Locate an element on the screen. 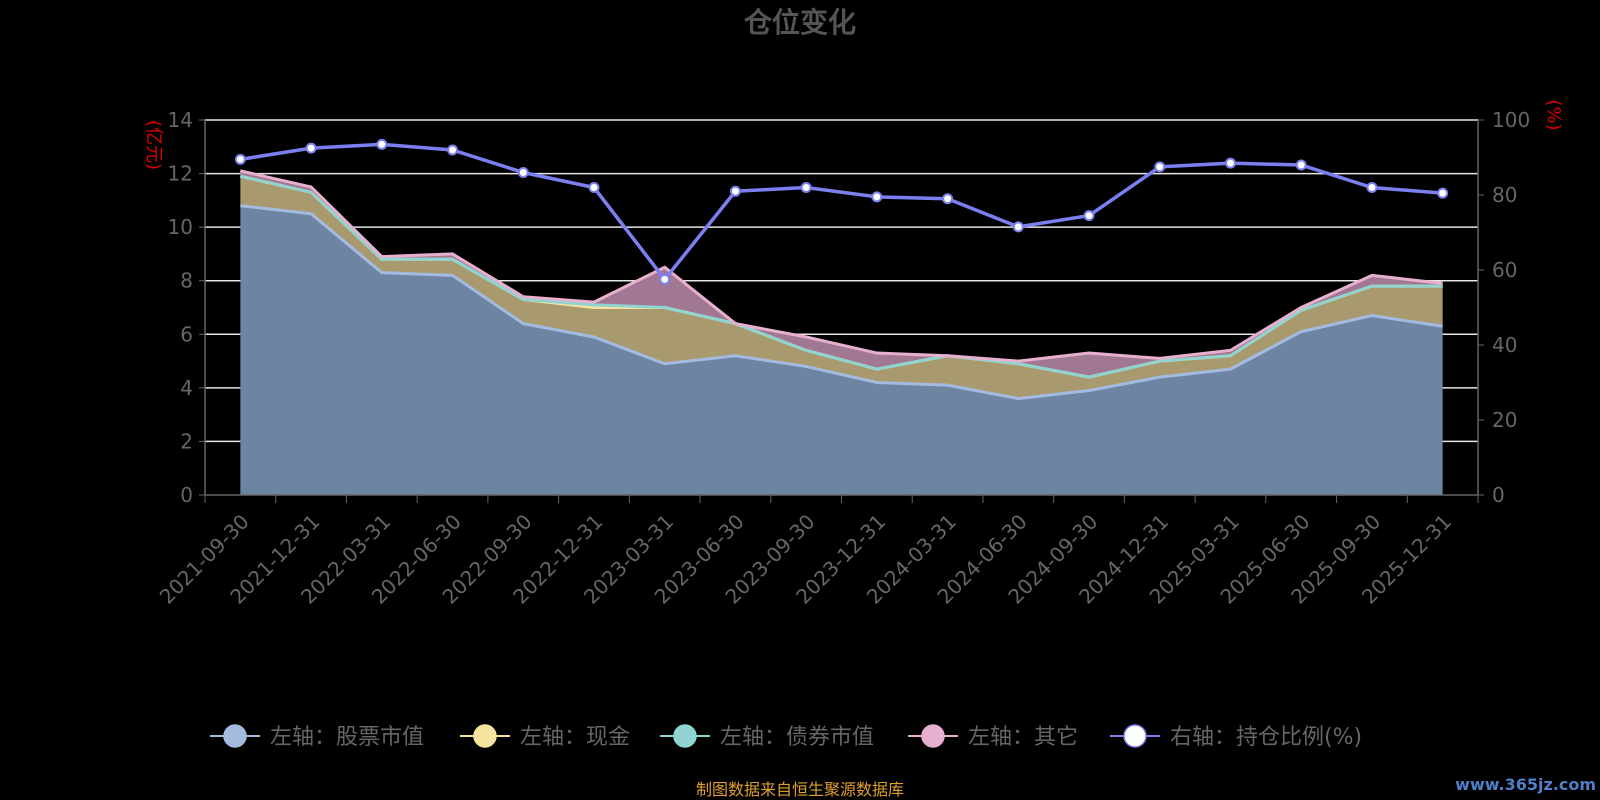 This screenshot has height=800, width=1600. right-axis-unit: (%) is located at coordinates (1553, 114).